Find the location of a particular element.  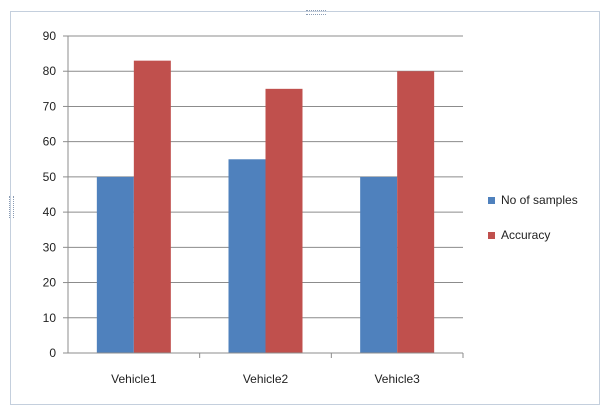

resize-handle-left is located at coordinates (11, 207).